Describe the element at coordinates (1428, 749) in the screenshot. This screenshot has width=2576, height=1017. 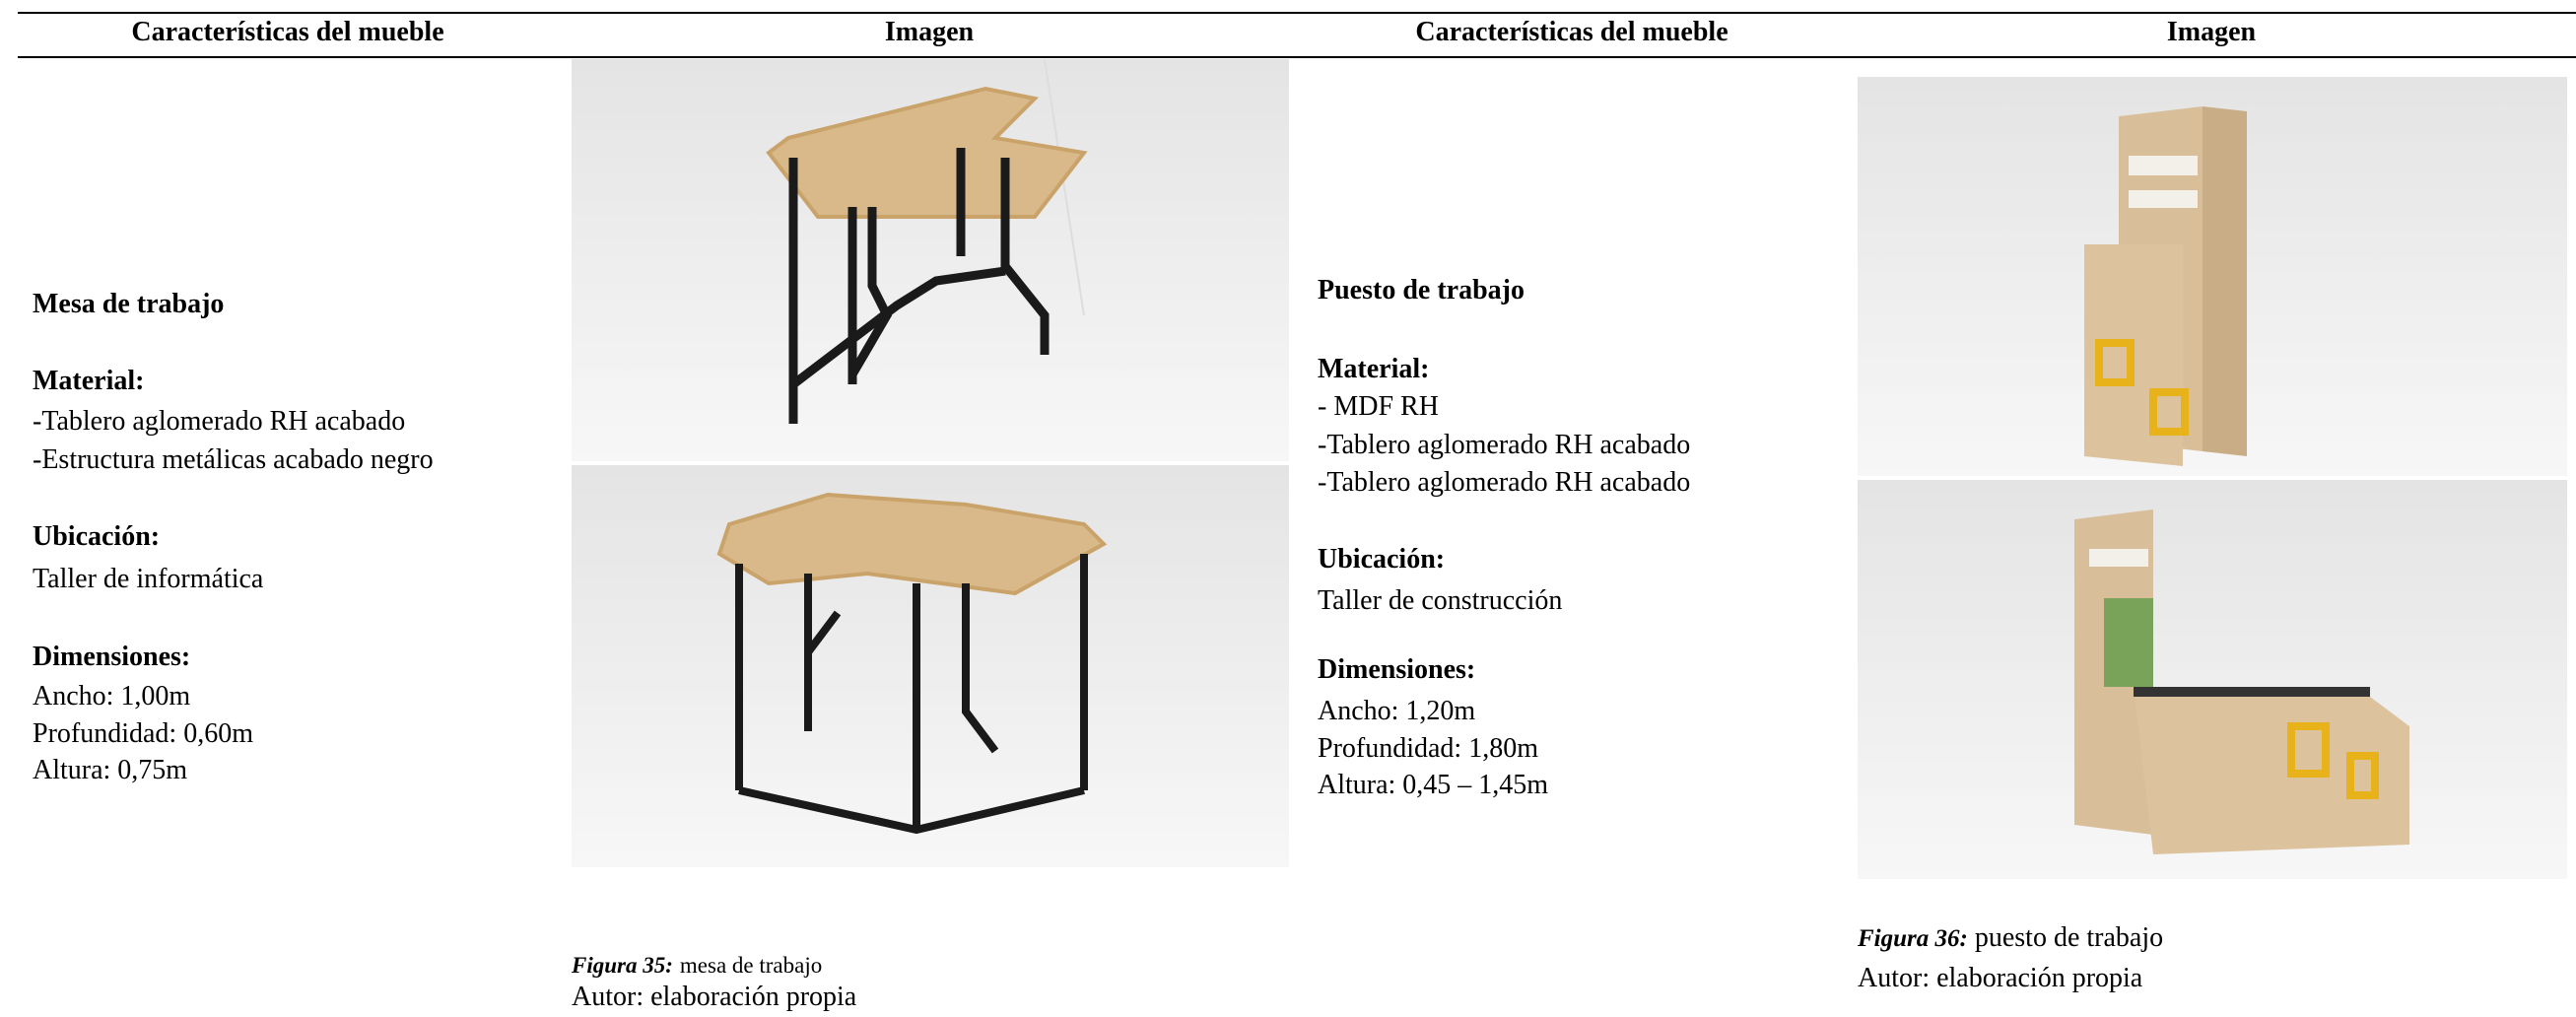
I see `text: Profundidad: 1,80m` at that location.